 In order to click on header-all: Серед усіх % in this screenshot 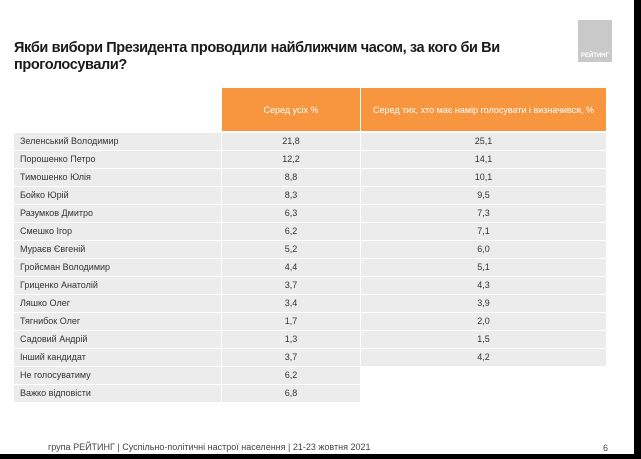, I will do `click(291, 109)`.